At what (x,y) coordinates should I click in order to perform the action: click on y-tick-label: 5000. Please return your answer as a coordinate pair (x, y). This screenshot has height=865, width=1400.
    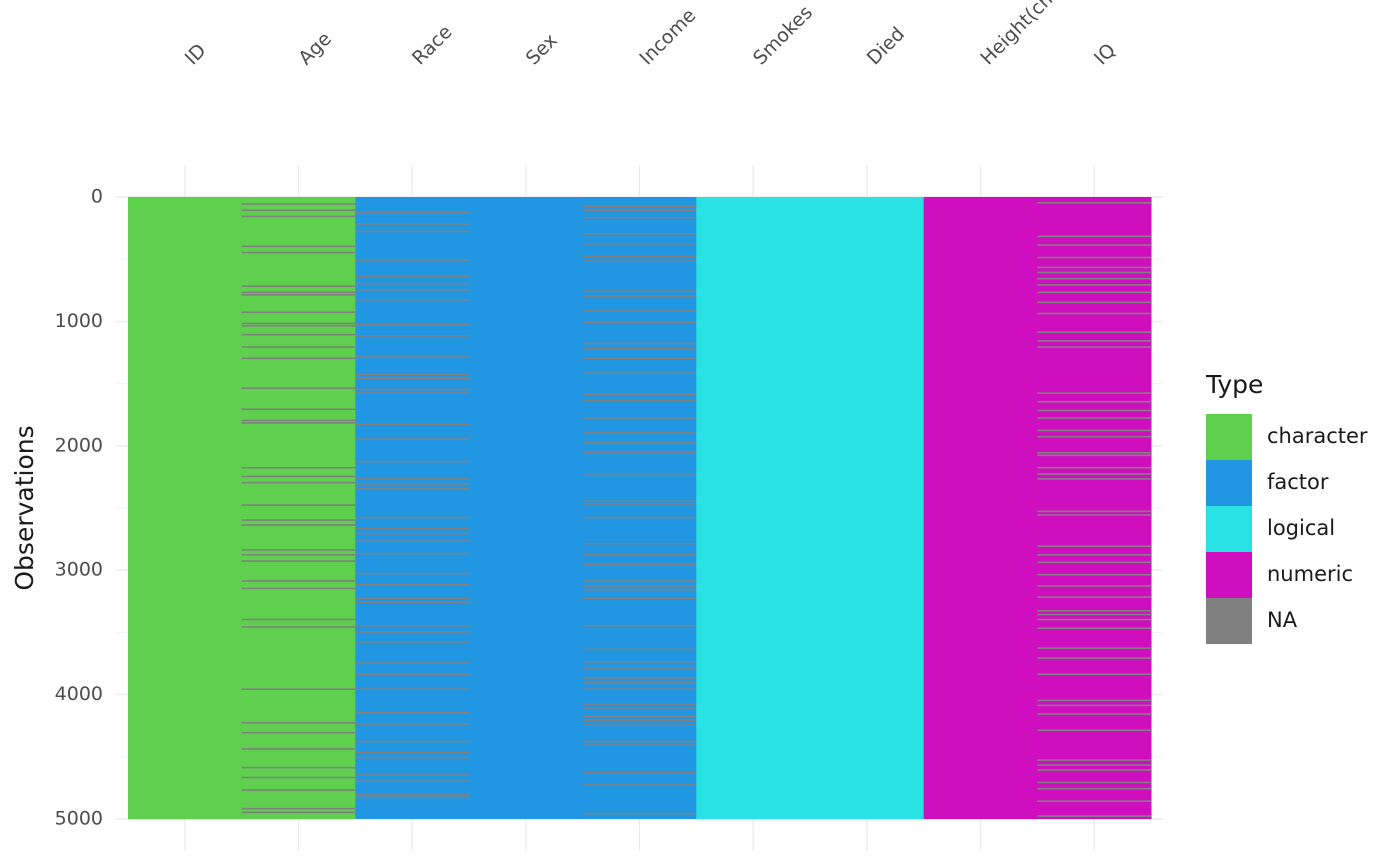
    Looking at the image, I should click on (79, 819).